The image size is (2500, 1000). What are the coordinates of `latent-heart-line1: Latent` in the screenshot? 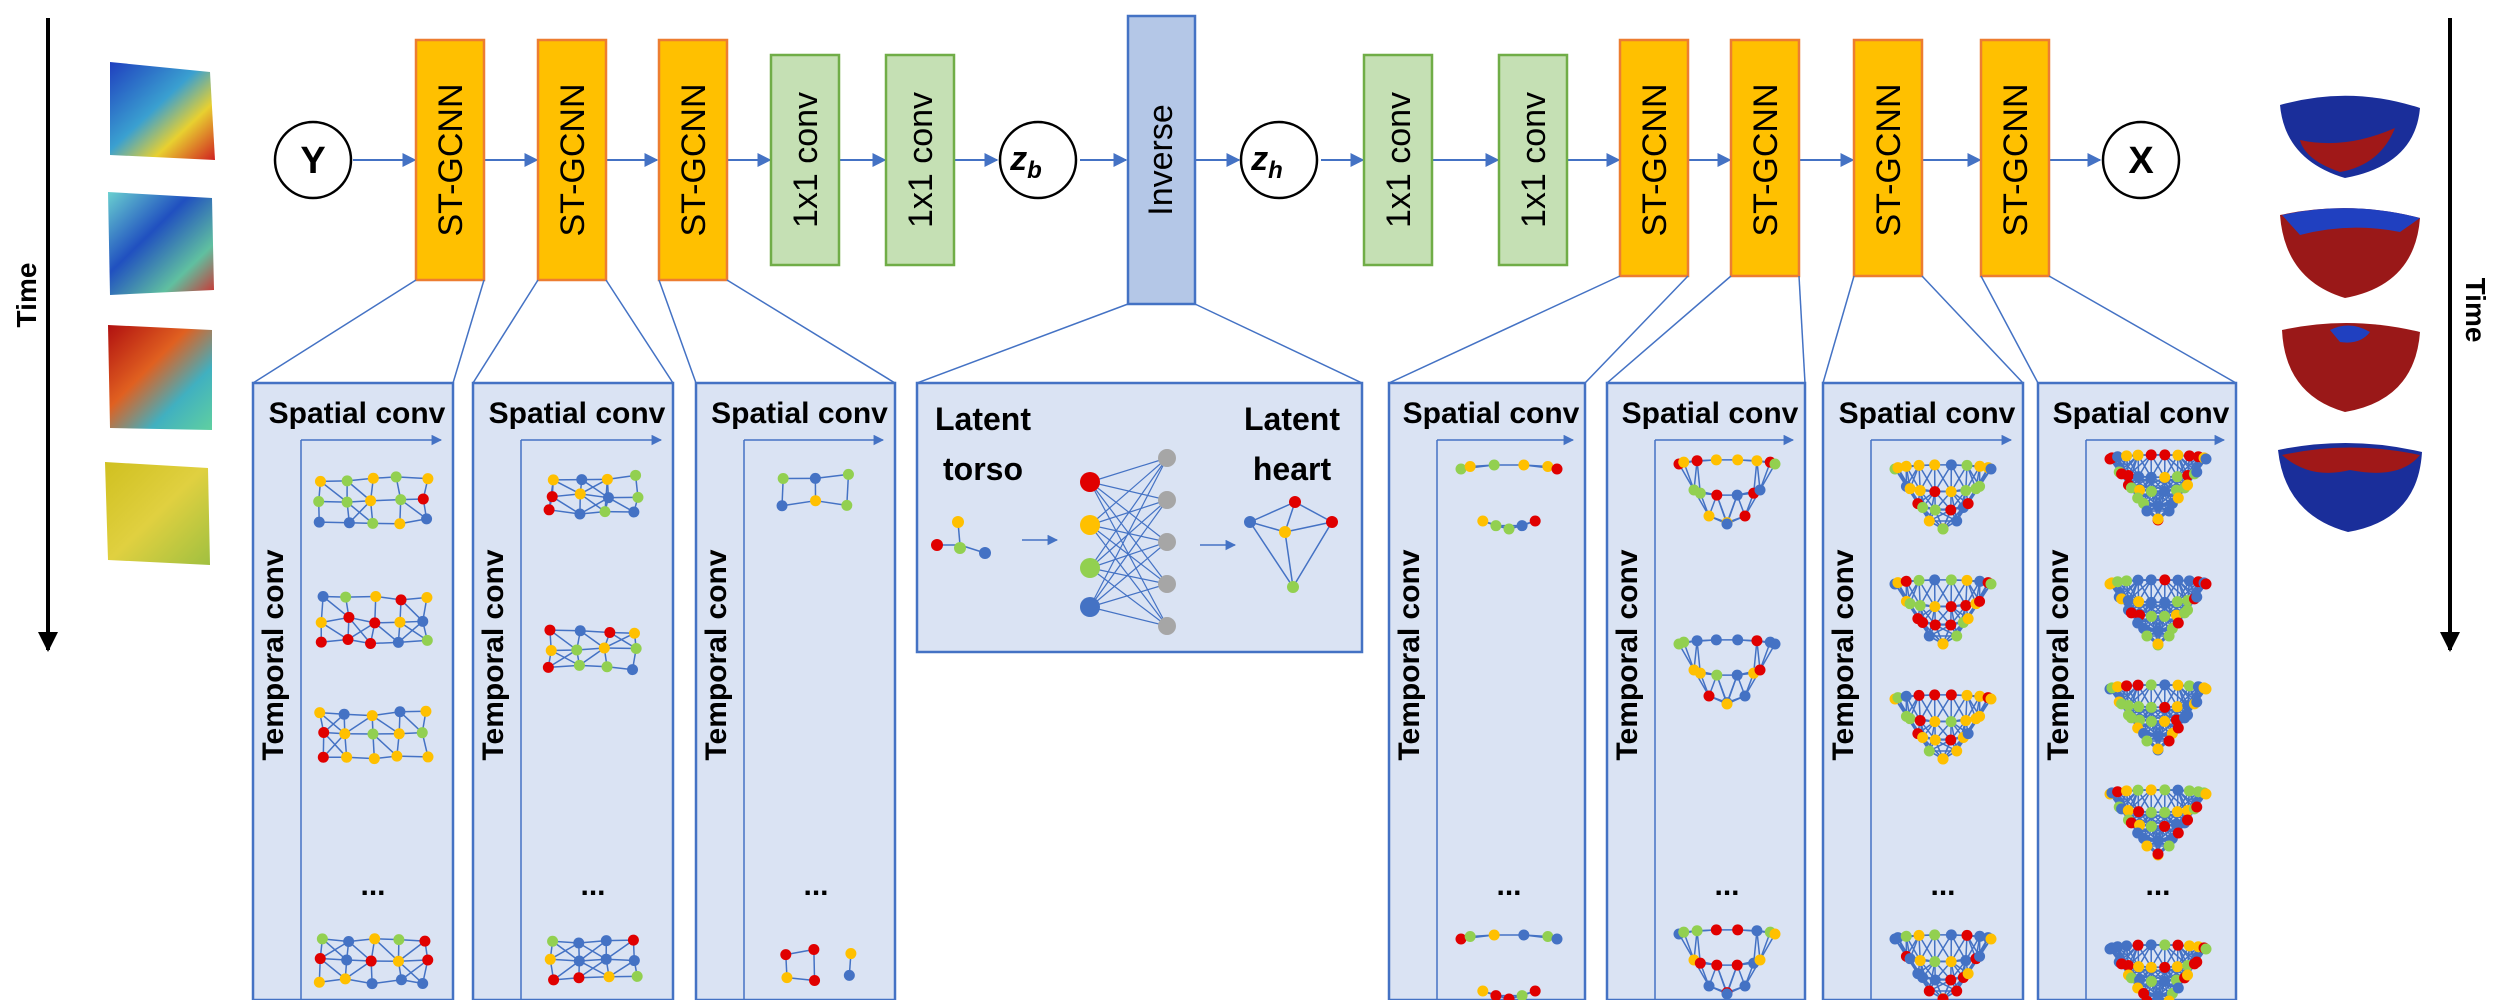 It's located at (1292, 419).